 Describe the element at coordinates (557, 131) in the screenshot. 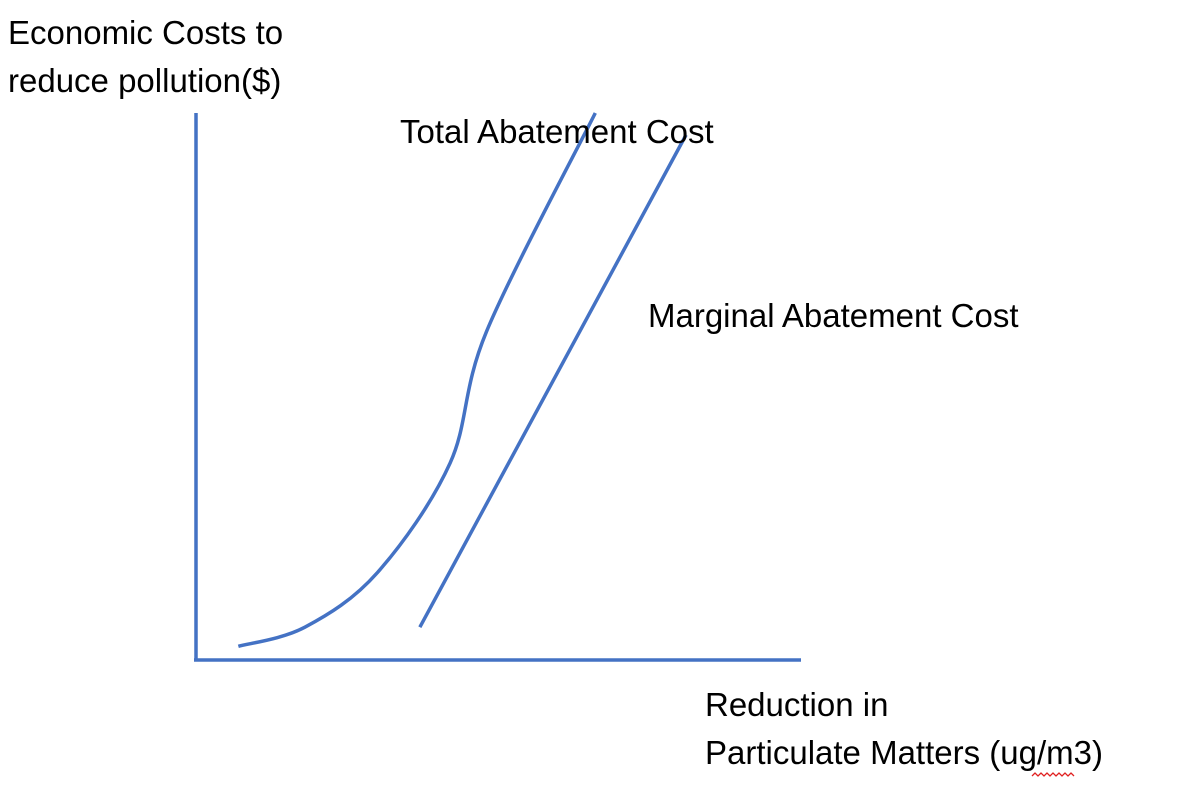

I see `total-abatement-cost-label: Total Abatement Cost` at that location.